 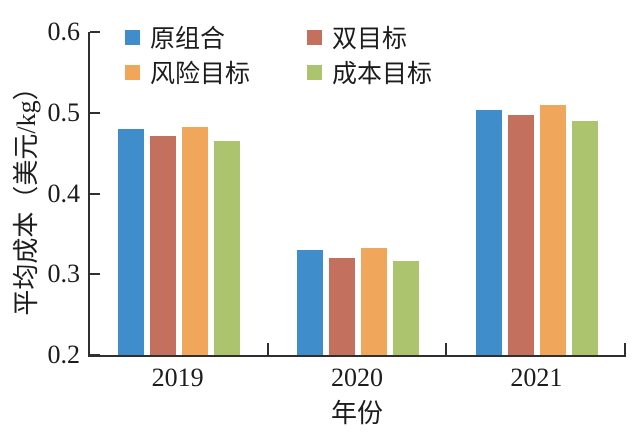 What do you see at coordinates (64, 354) in the screenshot?
I see `y-tick-label: 0.2` at bounding box center [64, 354].